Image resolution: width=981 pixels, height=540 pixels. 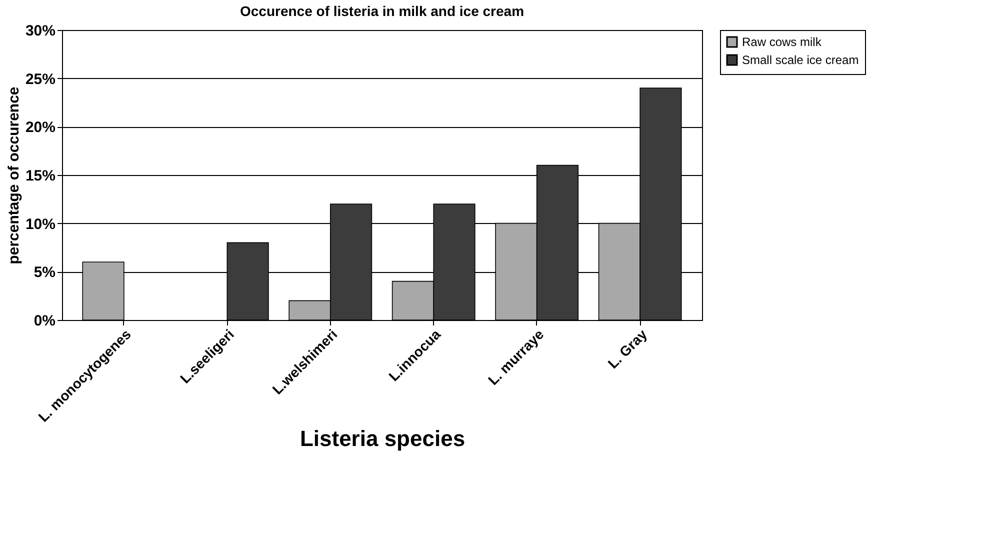 What do you see at coordinates (382, 11) in the screenshot?
I see `chart-title: Occurence of listeria in milk and ice cream` at bounding box center [382, 11].